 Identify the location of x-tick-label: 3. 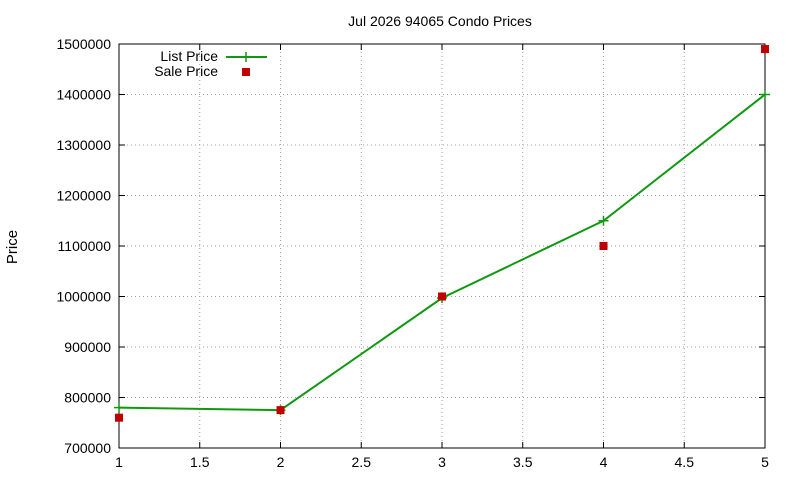
(442, 462).